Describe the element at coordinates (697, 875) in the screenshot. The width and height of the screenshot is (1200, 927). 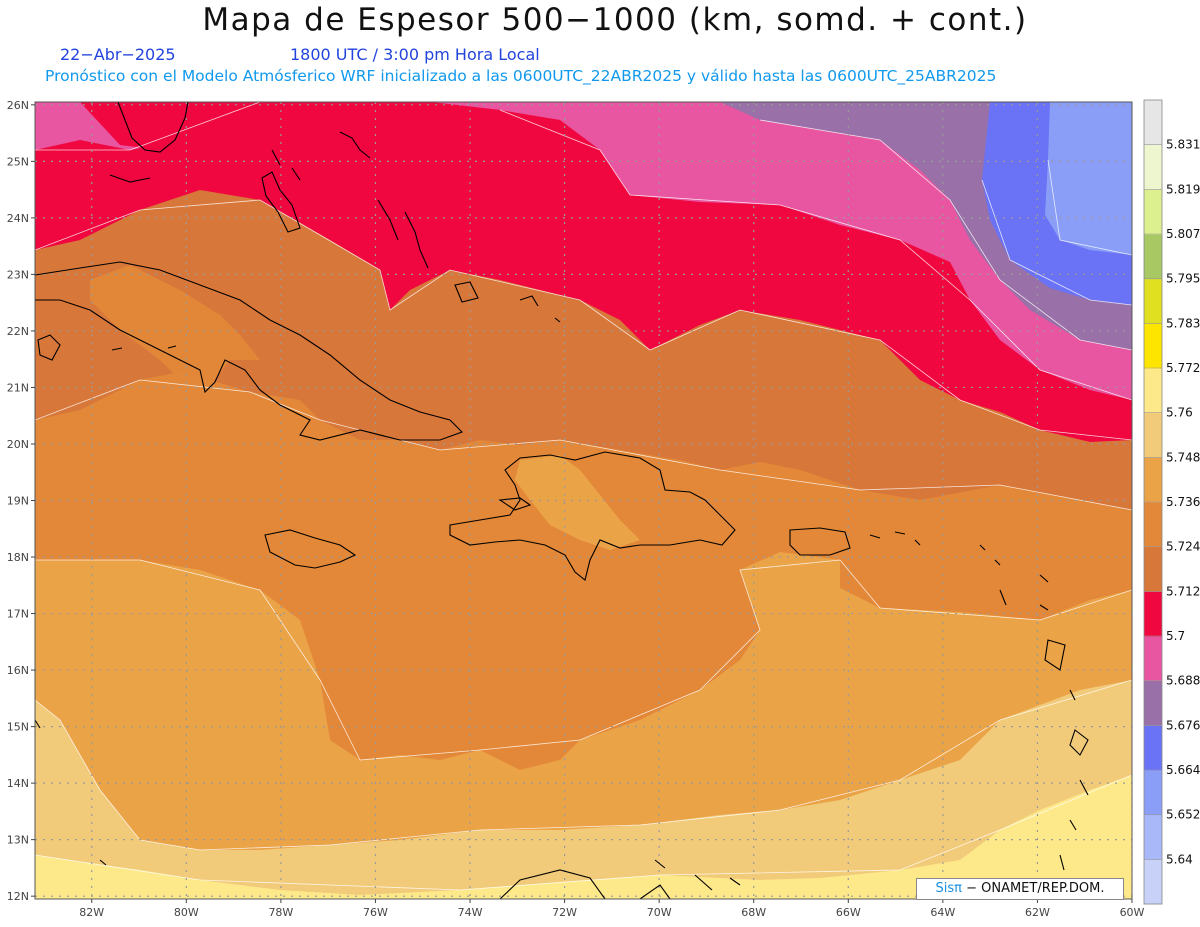
I see `aruba-curacao` at that location.